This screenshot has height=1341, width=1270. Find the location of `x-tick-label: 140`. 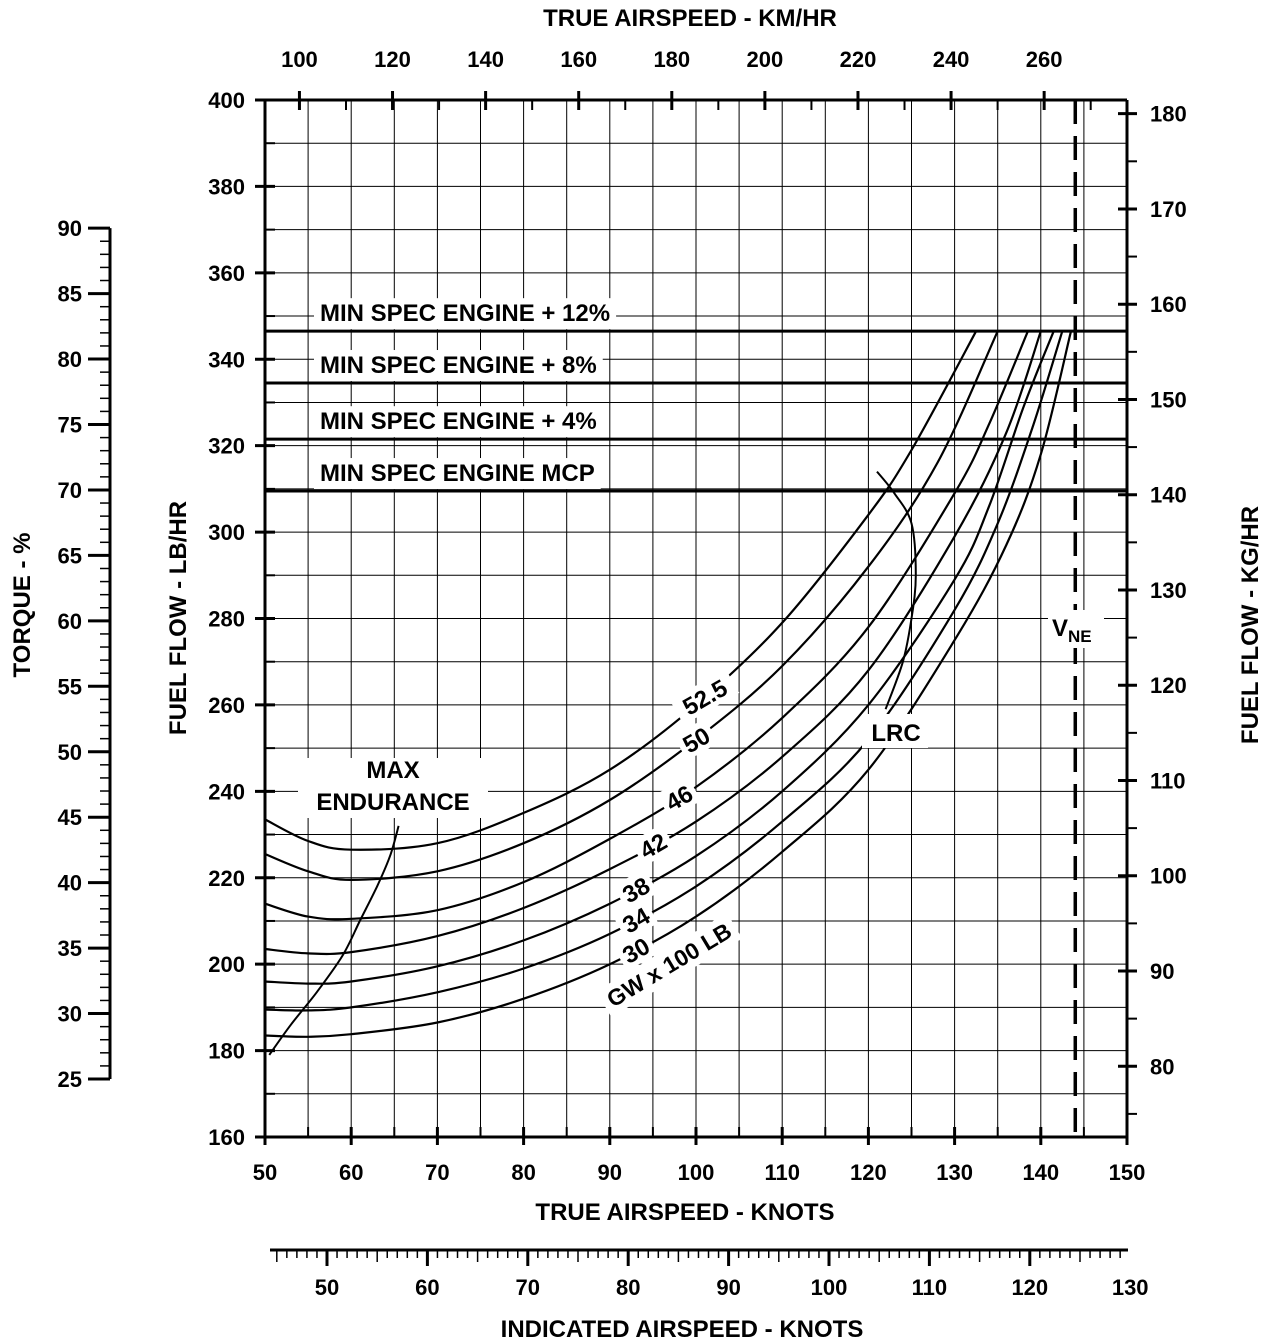

x-tick-label: 140 is located at coordinates (1040, 1172).